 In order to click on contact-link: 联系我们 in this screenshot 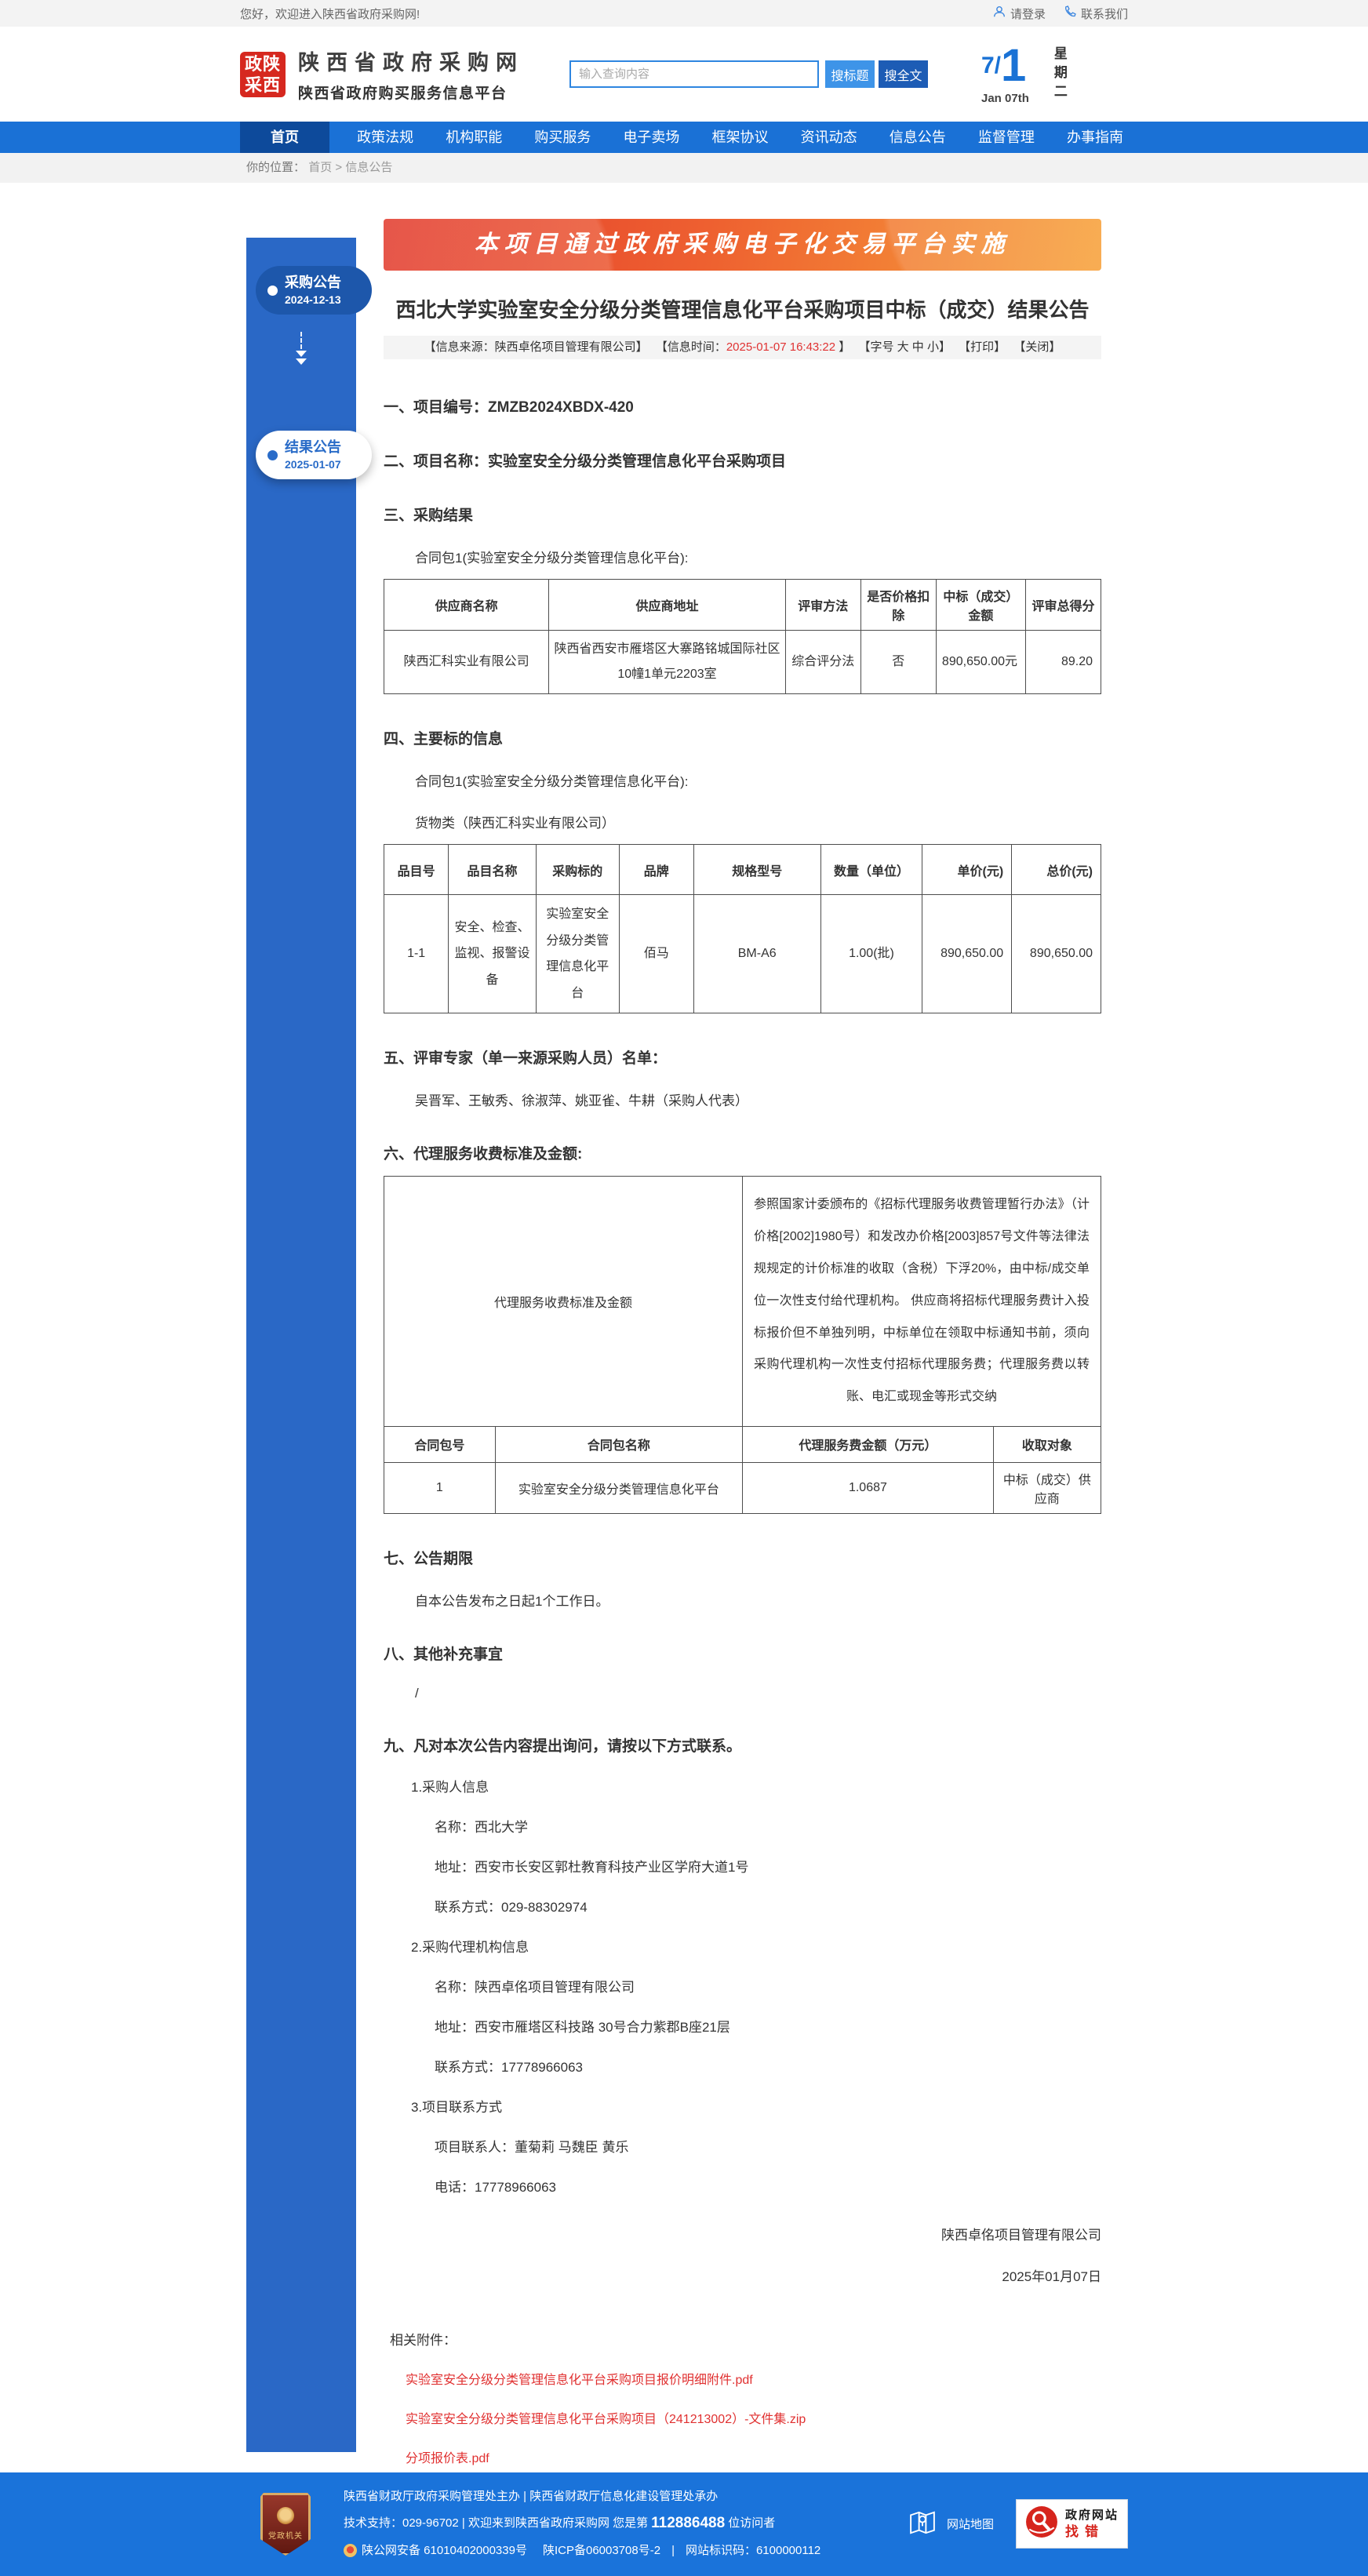, I will do `click(1095, 13)`.